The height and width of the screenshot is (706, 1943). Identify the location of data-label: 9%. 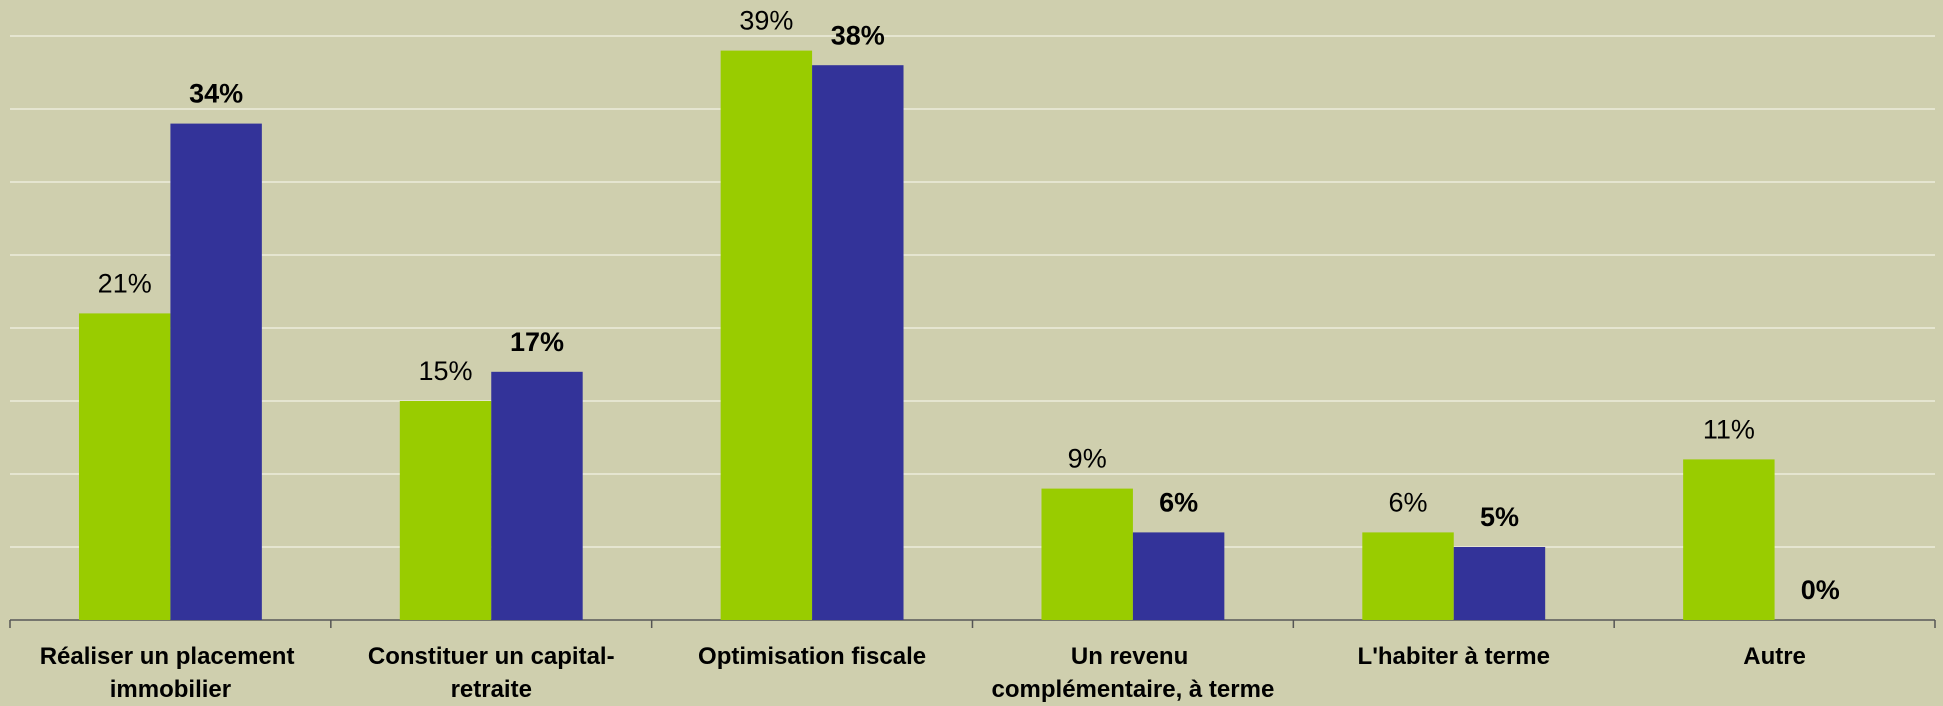
(1087, 459).